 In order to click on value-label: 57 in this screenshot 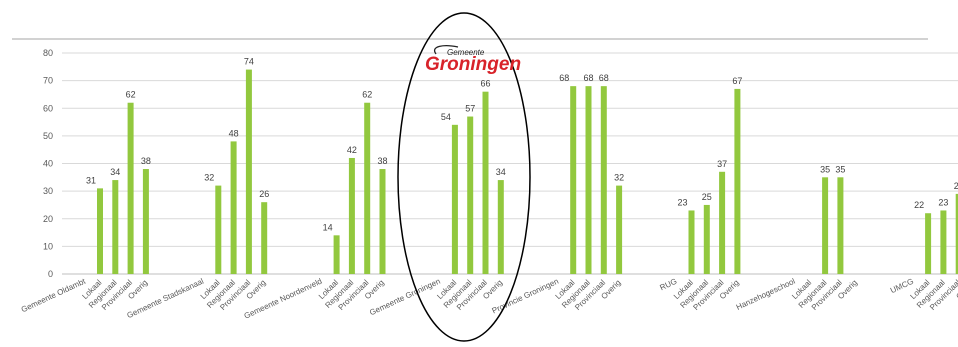, I will do `click(470, 109)`.